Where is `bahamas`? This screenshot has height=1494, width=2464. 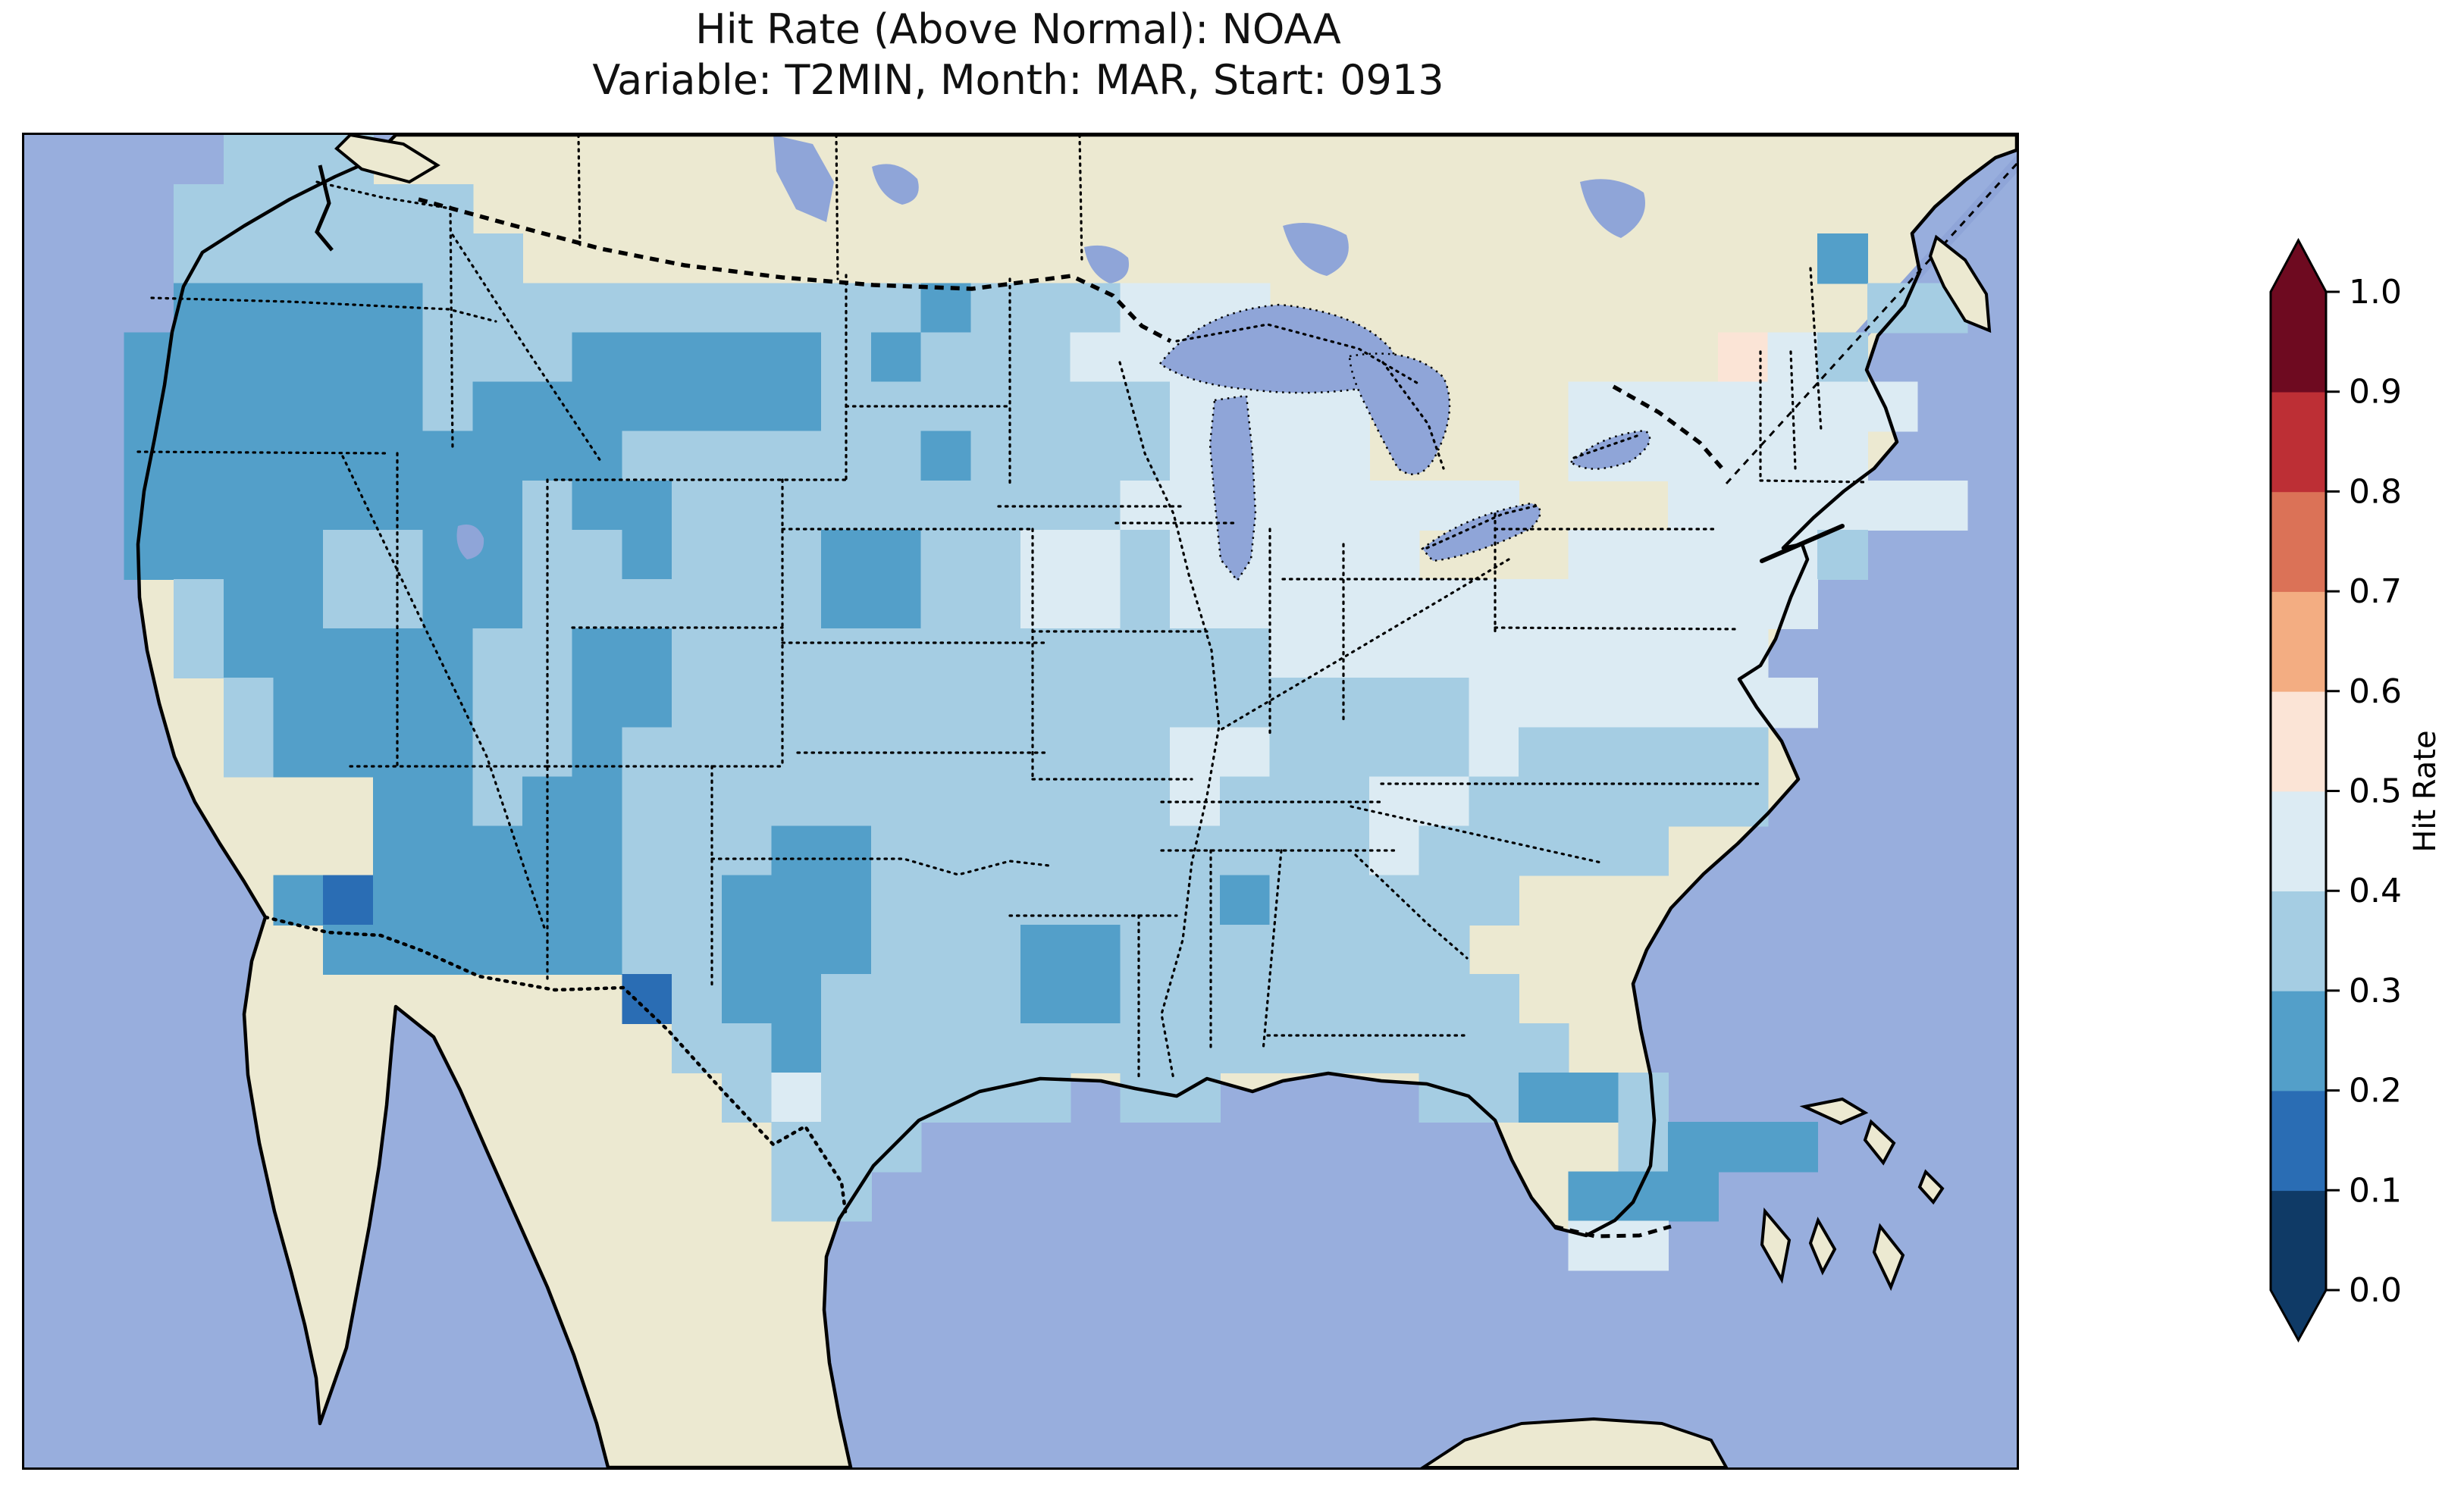 bahamas is located at coordinates (1822, 1246).